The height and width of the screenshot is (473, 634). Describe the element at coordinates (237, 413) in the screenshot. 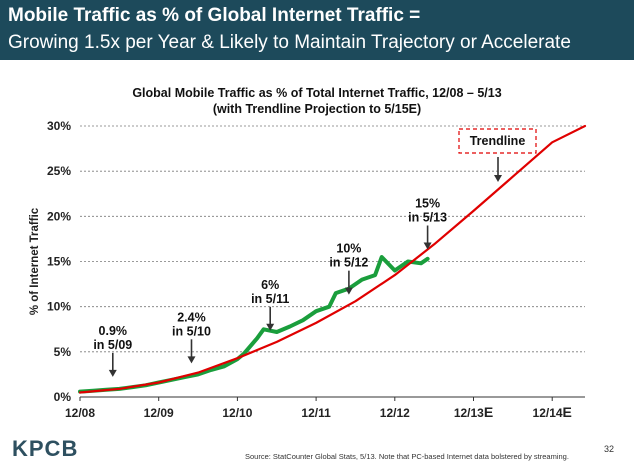

I see `x-tick-label: 12/10` at that location.